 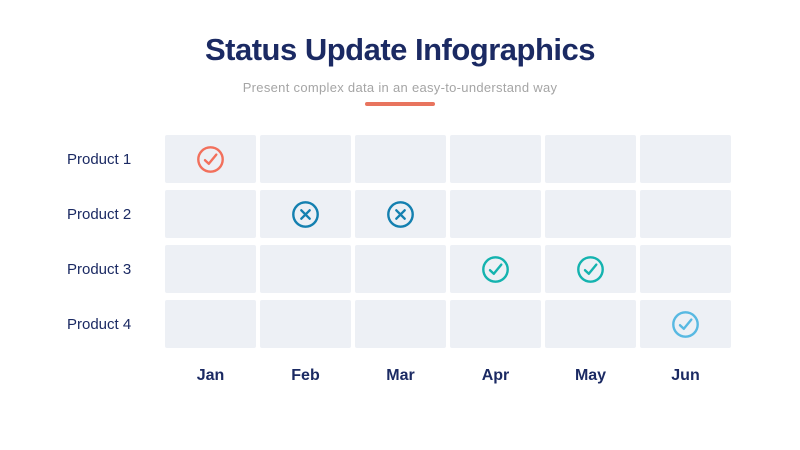 I want to click on month-label-jun: Jun, so click(x=685, y=375).